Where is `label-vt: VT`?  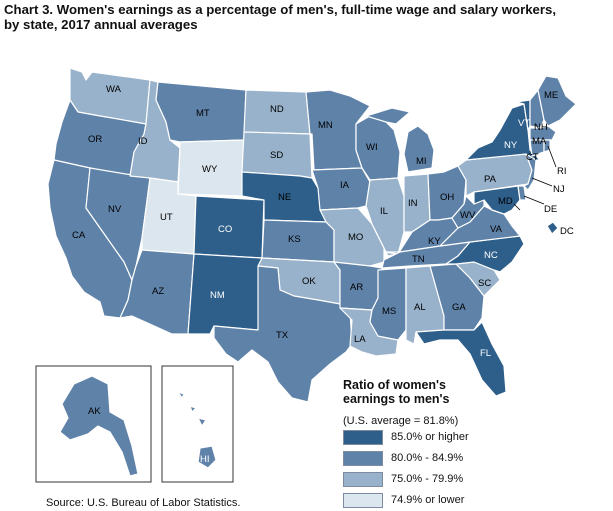 label-vt: VT is located at coordinates (524, 123).